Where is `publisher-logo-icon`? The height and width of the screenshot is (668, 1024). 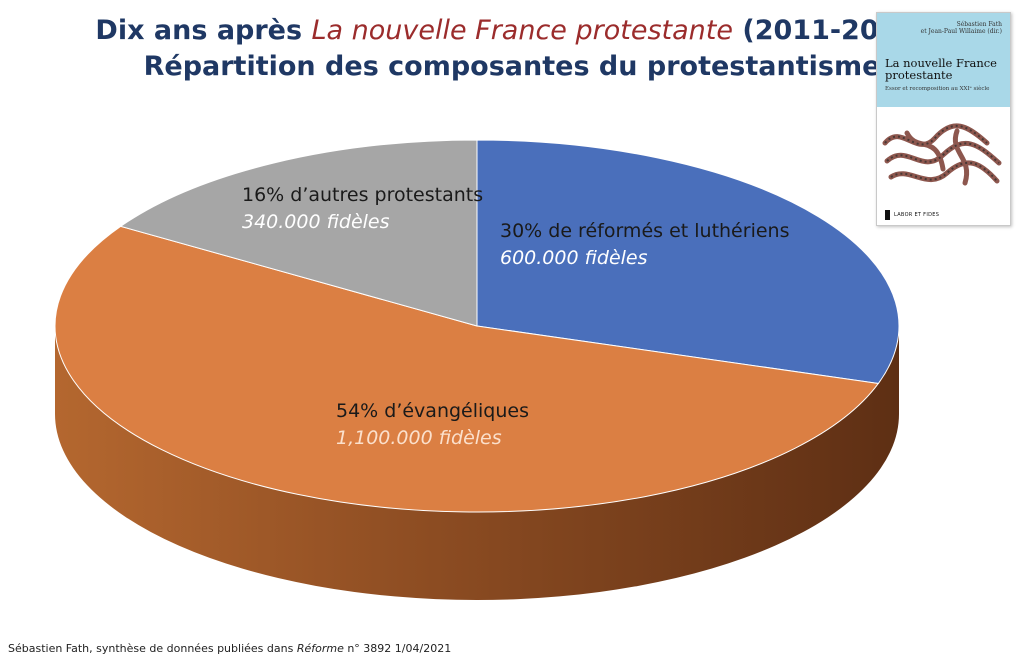 publisher-logo-icon is located at coordinates (887, 214).